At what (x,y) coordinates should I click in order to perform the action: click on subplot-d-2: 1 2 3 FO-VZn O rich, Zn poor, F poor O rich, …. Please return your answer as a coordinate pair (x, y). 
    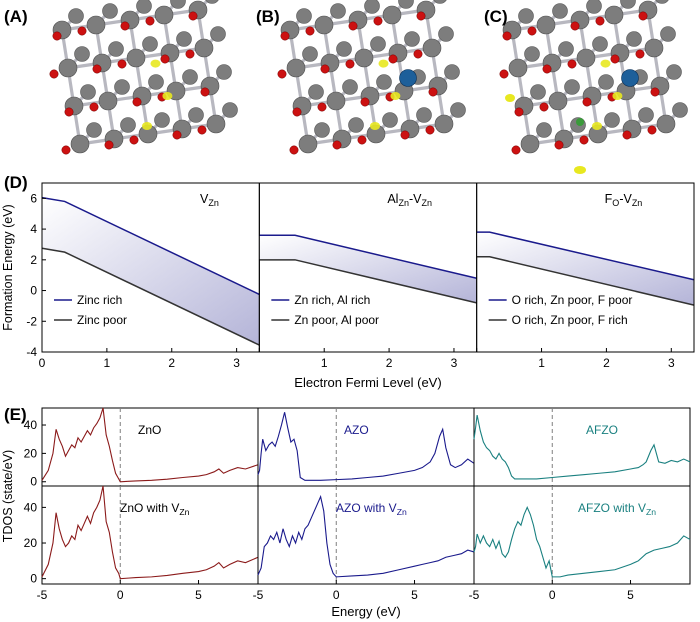
    Looking at the image, I should click on (585, 276).